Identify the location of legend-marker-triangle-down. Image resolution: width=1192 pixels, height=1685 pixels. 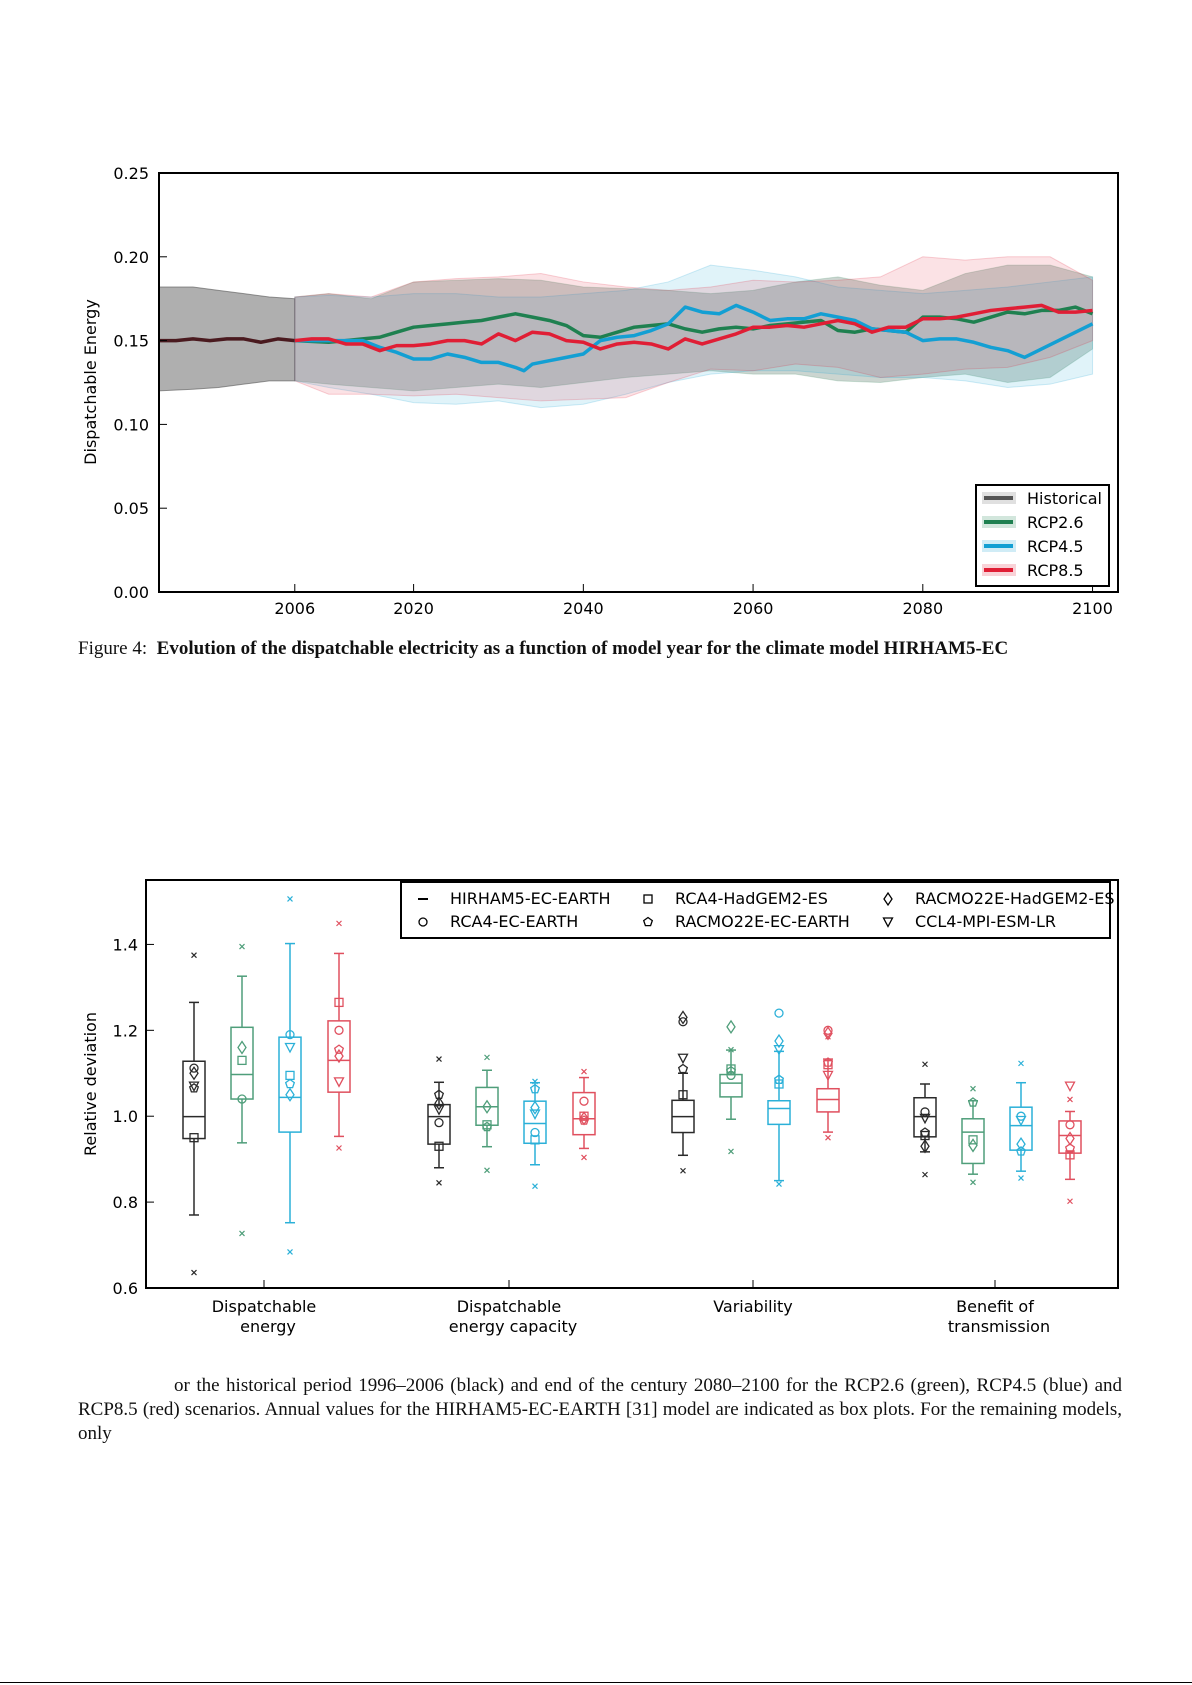
(888, 922).